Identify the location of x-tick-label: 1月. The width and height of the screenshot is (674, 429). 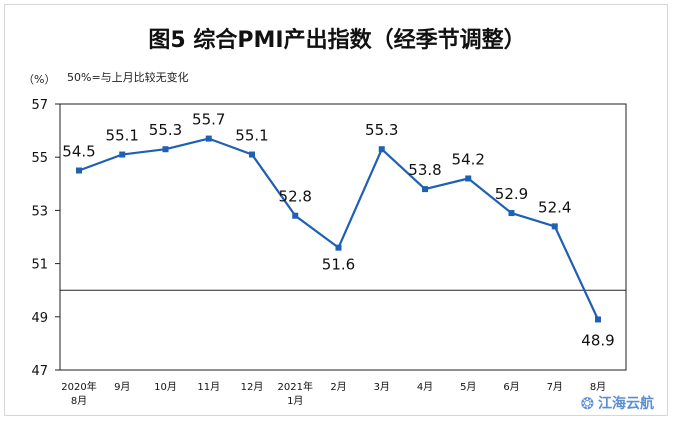
(295, 401).